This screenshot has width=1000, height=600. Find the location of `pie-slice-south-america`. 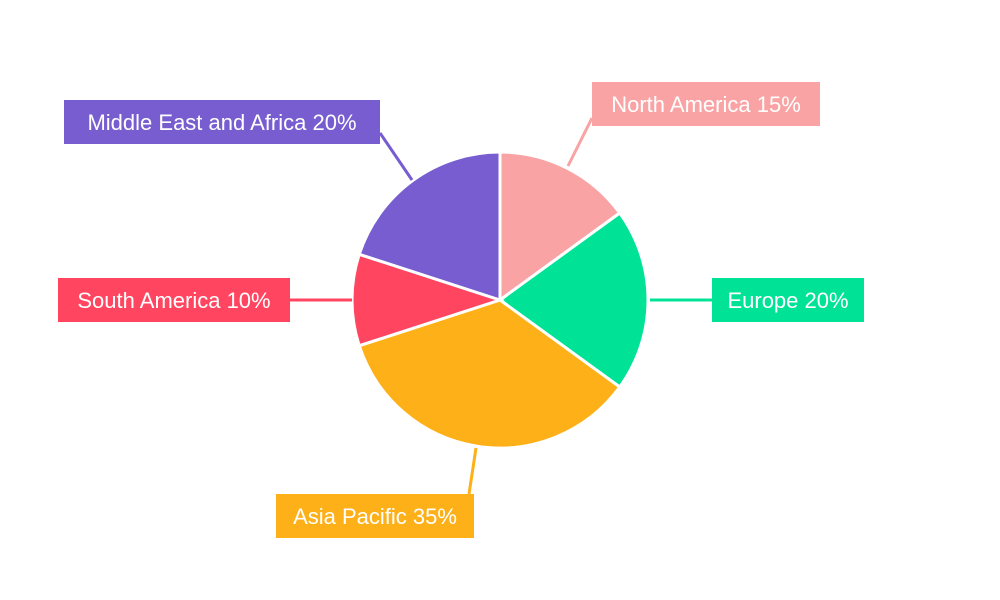

pie-slice-south-america is located at coordinates (427, 300).